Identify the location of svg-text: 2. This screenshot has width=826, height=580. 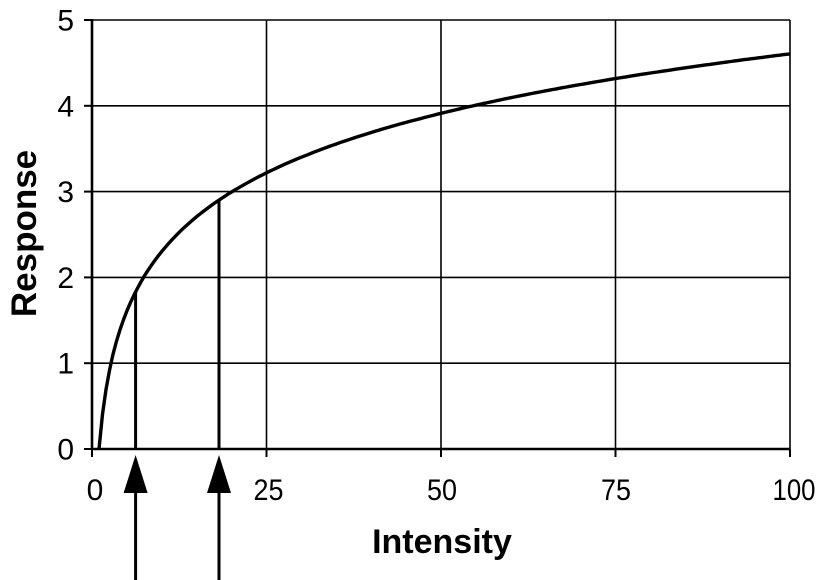
(65, 278).